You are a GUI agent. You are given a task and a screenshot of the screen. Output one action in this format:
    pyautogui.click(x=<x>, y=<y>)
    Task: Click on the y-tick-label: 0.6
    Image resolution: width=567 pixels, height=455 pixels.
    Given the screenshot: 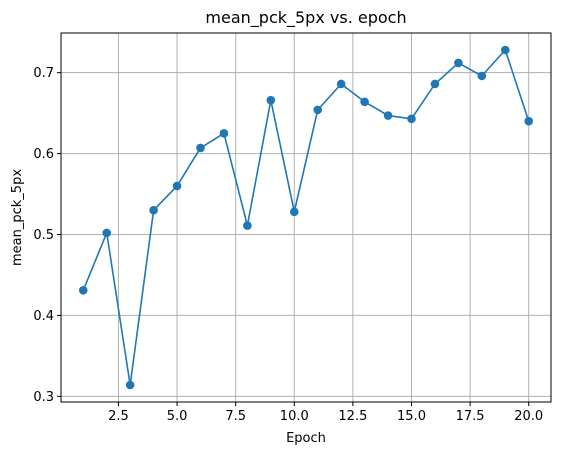 What is the action you would take?
    pyautogui.click(x=43, y=154)
    